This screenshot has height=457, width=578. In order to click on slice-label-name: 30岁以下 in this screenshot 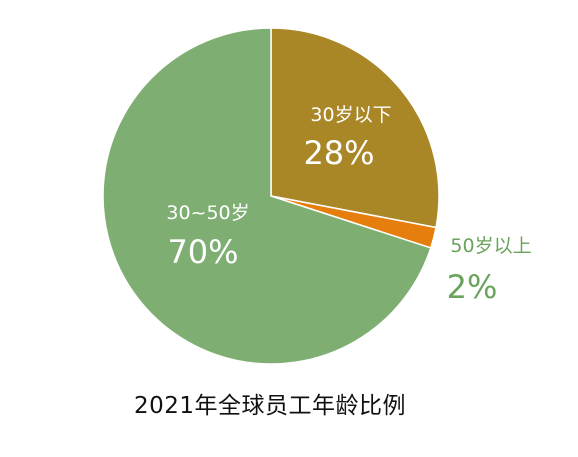, I will do `click(350, 115)`.